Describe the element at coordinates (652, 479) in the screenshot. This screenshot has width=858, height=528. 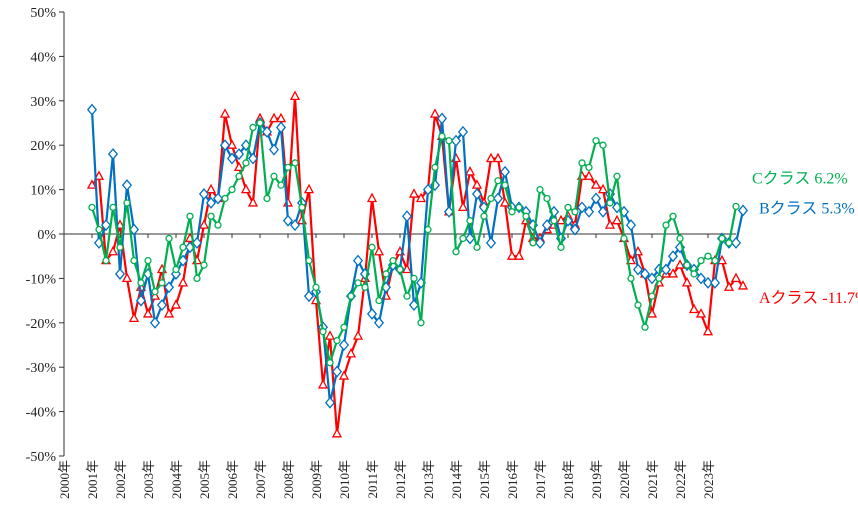
I see `x-tick-label: 2021年` at that location.